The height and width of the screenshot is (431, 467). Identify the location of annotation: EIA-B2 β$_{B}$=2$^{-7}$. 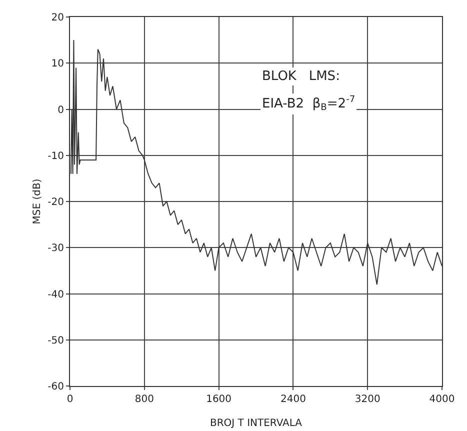
(309, 104).